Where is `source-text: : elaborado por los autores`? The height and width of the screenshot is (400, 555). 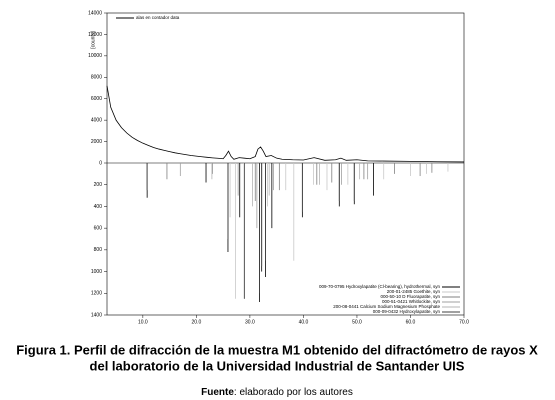 source-text: : elaborado por los autores is located at coordinates (293, 392).